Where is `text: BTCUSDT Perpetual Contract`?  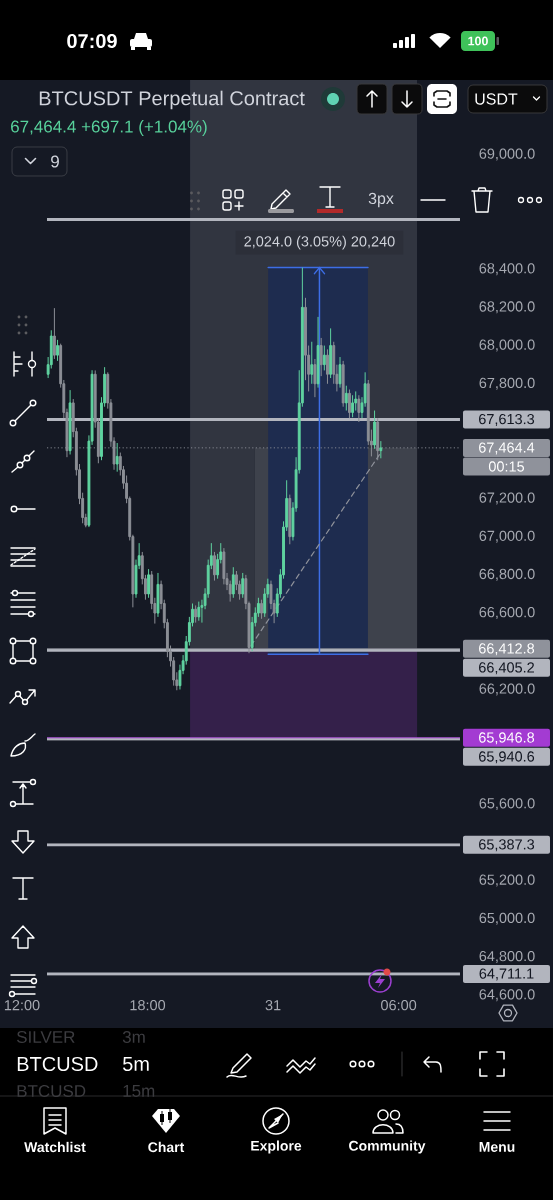 text: BTCUSDT Perpetual Contract is located at coordinates (172, 100).